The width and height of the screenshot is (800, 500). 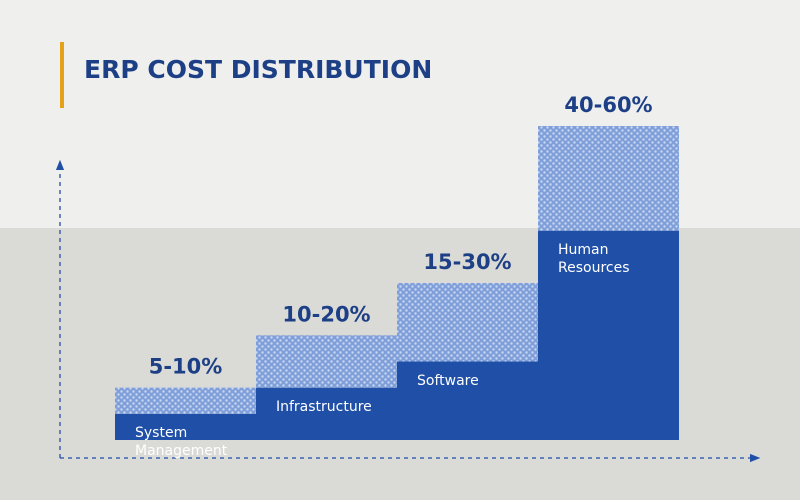 I want to click on category-label: System Management, so click(x=181, y=441).